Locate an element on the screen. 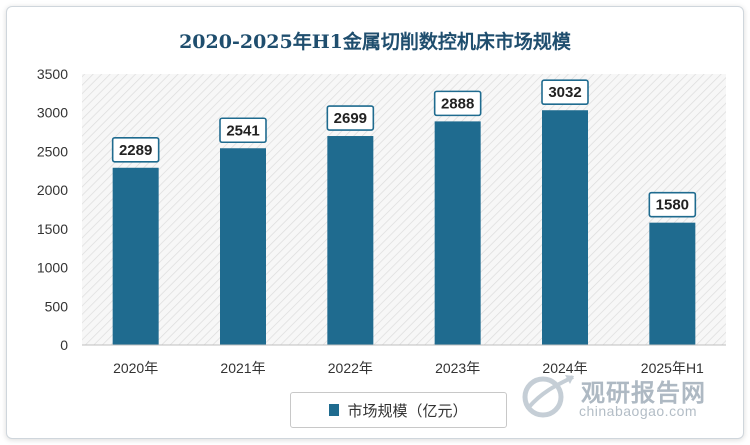  data-label: 1580 is located at coordinates (672, 205).